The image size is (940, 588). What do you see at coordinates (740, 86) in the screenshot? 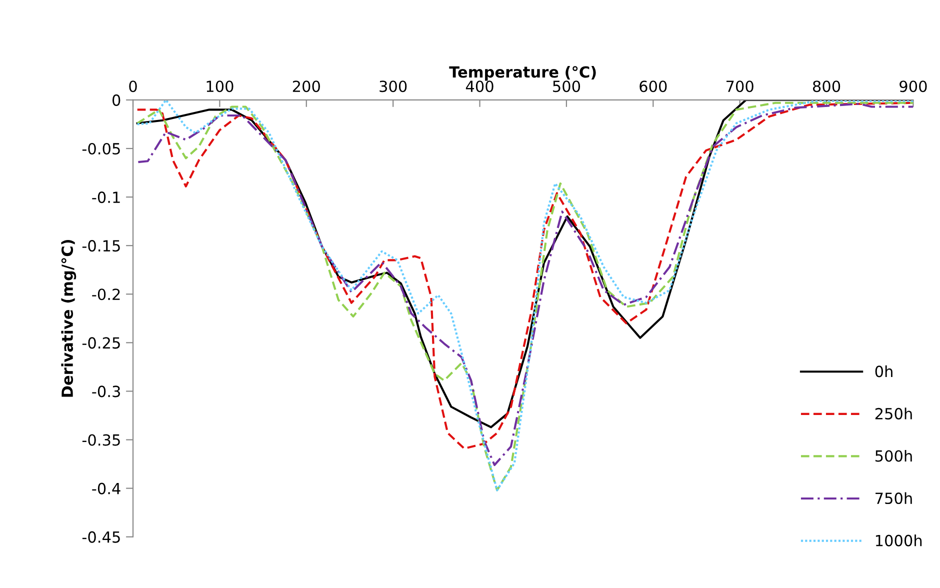
I see `x-tick-label: 700` at bounding box center [740, 86].